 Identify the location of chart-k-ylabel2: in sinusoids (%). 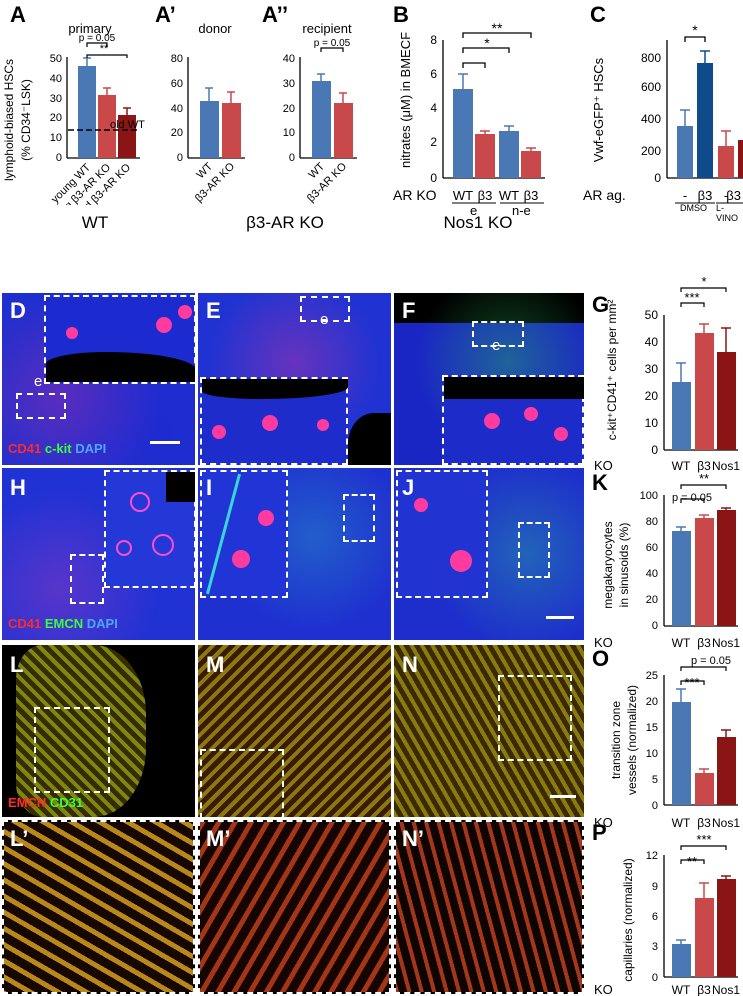
(624, 565).